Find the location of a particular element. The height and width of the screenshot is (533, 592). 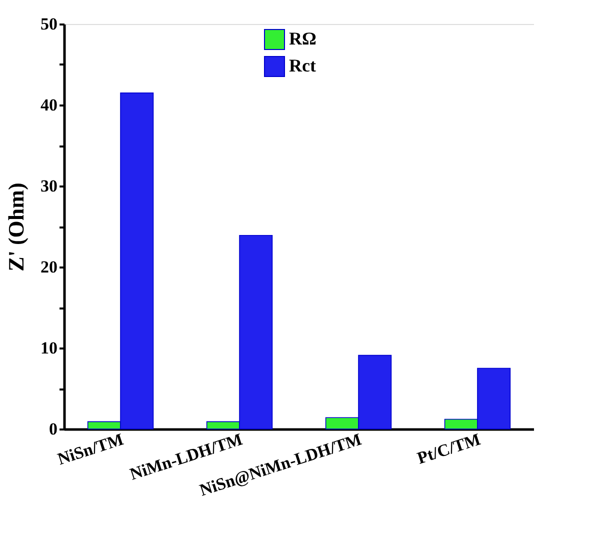

y-tick-label: 20 is located at coordinates (49, 267).